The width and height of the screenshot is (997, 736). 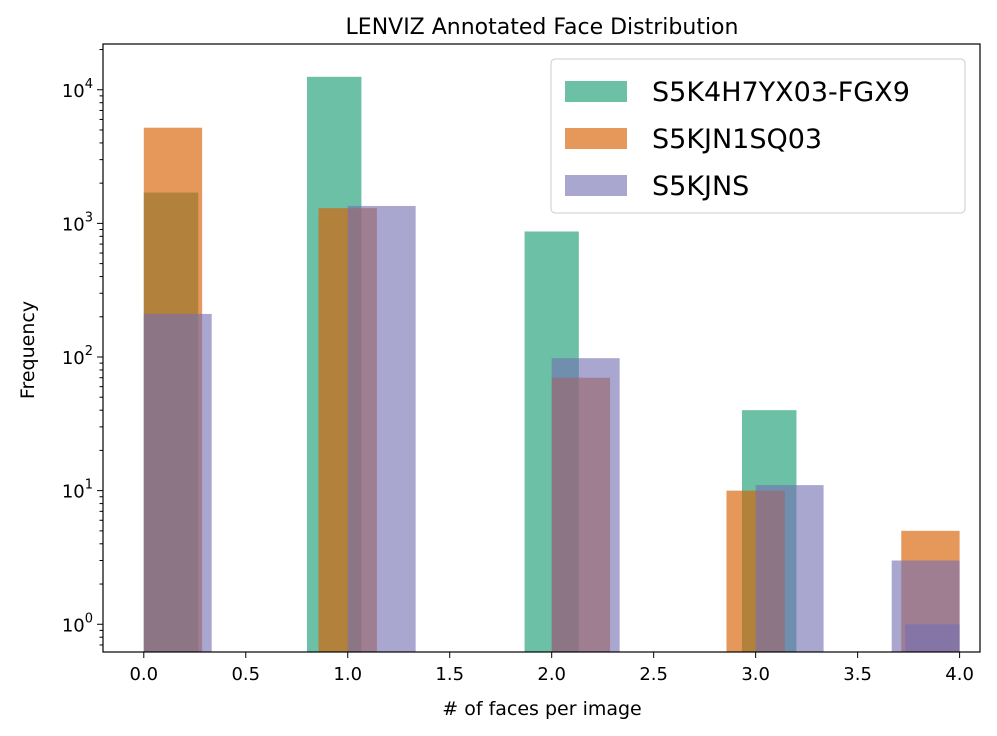 What do you see at coordinates (542, 27) in the screenshot?
I see `chart-title: LENVIZ Annotated Face Distribution` at bounding box center [542, 27].